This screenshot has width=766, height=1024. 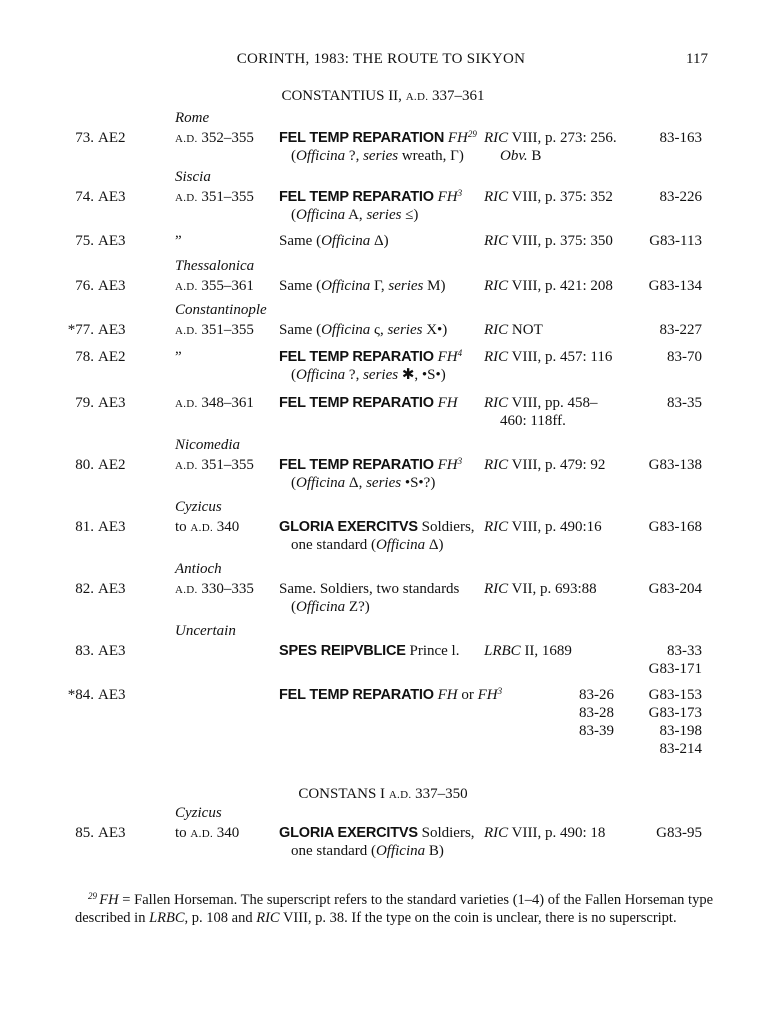 What do you see at coordinates (205, 631) in the screenshot?
I see `mint-name: Uncertain` at bounding box center [205, 631].